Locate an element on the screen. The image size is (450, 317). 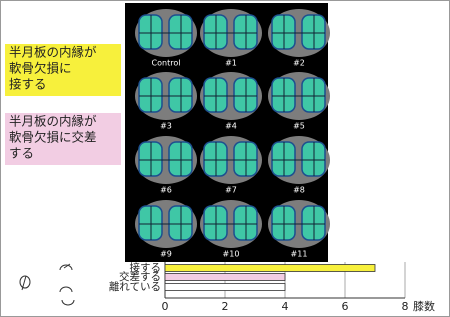
x-tick-label: 2 is located at coordinates (225, 306).